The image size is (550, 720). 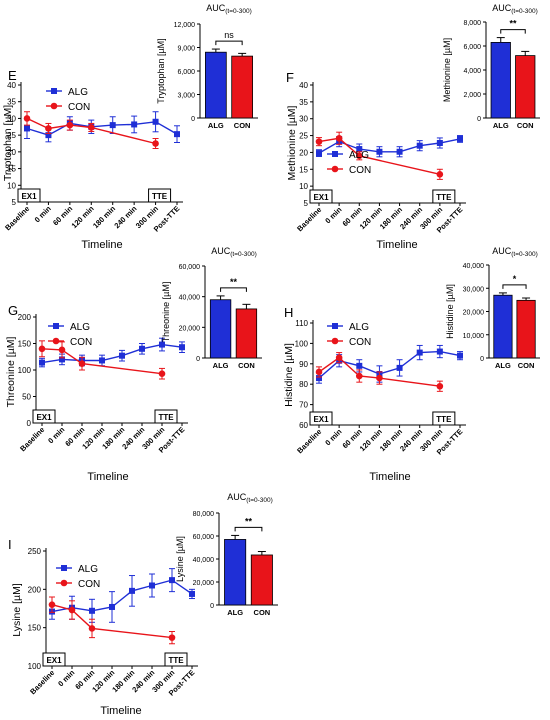 What do you see at coordinates (186, 49) in the screenshot?
I see `inset-y-tick-label: 9,000` at bounding box center [186, 49].